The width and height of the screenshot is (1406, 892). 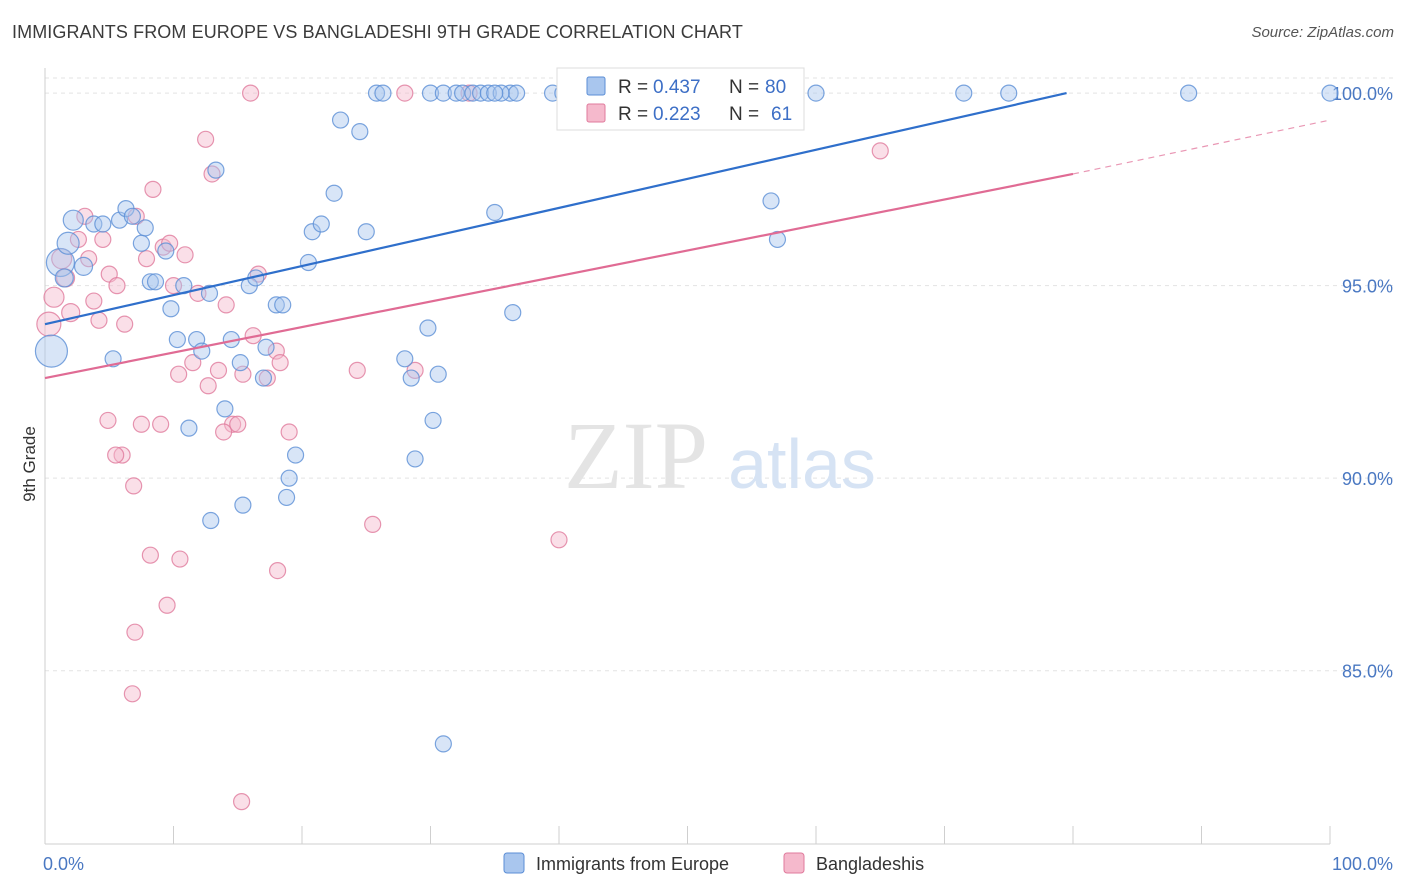 What do you see at coordinates (677, 87) in the screenshot?
I see `stats-blue-r-value: 0.437` at bounding box center [677, 87].